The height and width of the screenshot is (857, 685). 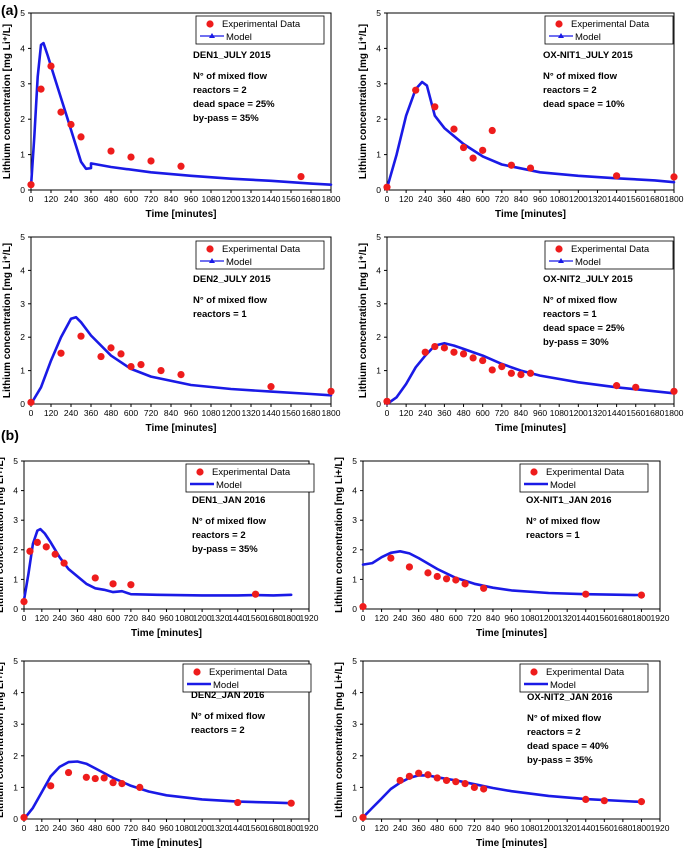 What do you see at coordinates (339, 535) in the screenshot?
I see `y-axis-title: Lithium concentration [mg Li+/L]` at bounding box center [339, 535].